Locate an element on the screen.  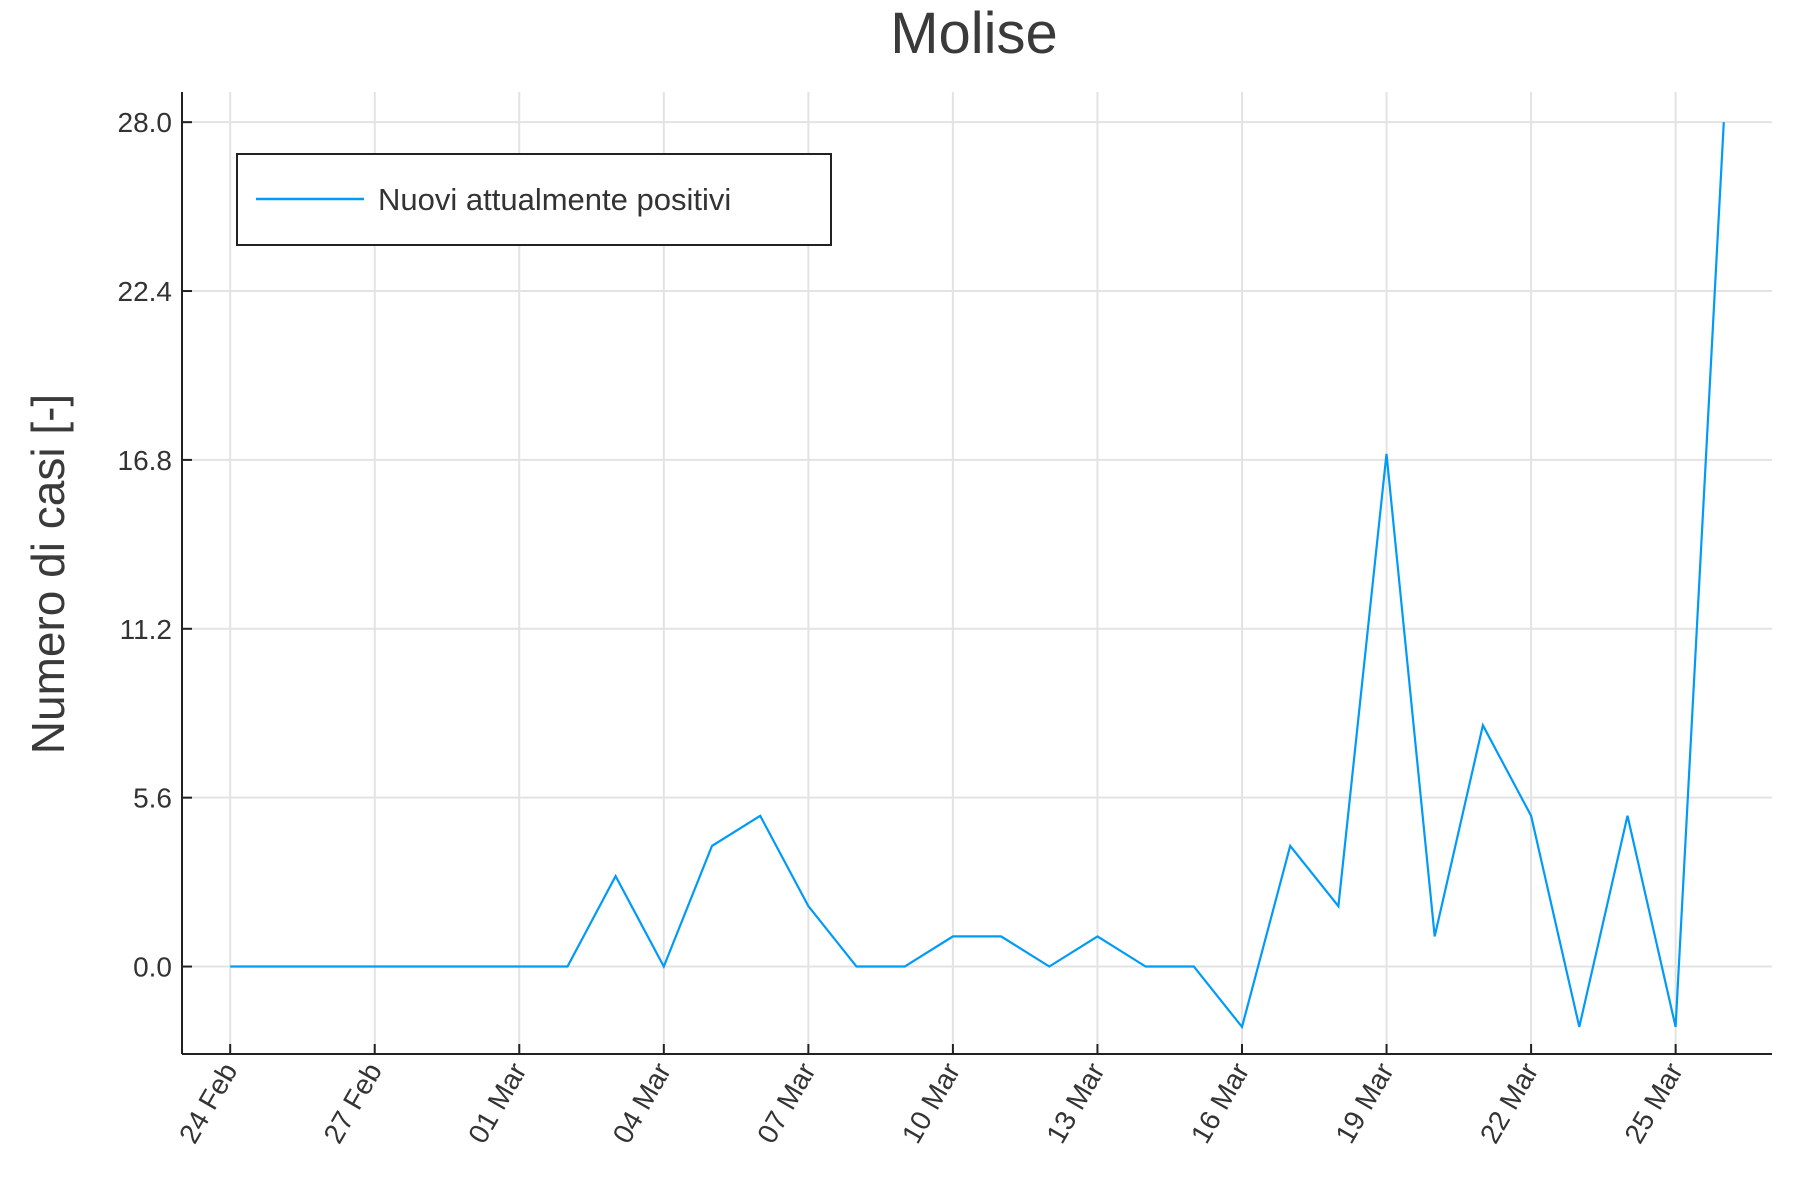
chart-title: Molise is located at coordinates (974, 33).